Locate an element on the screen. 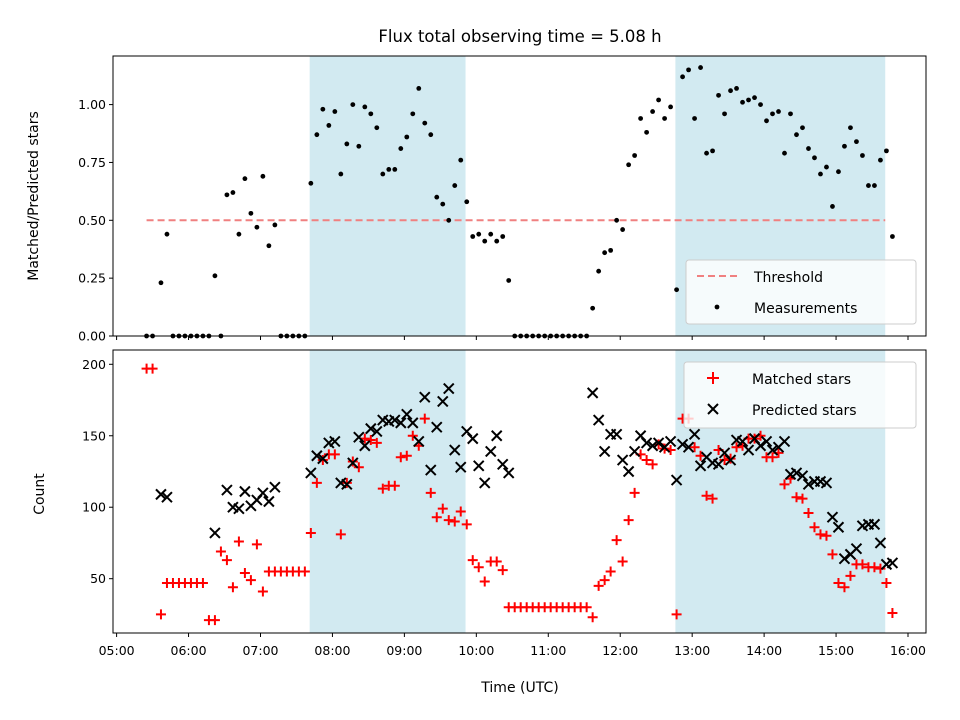 The height and width of the screenshot is (720, 960). bottom-legend-box is located at coordinates (800, 395).